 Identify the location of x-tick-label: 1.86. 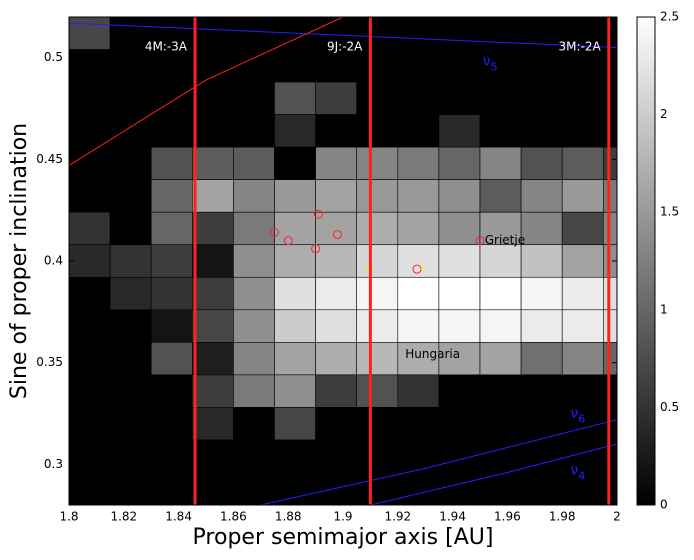
(233, 517).